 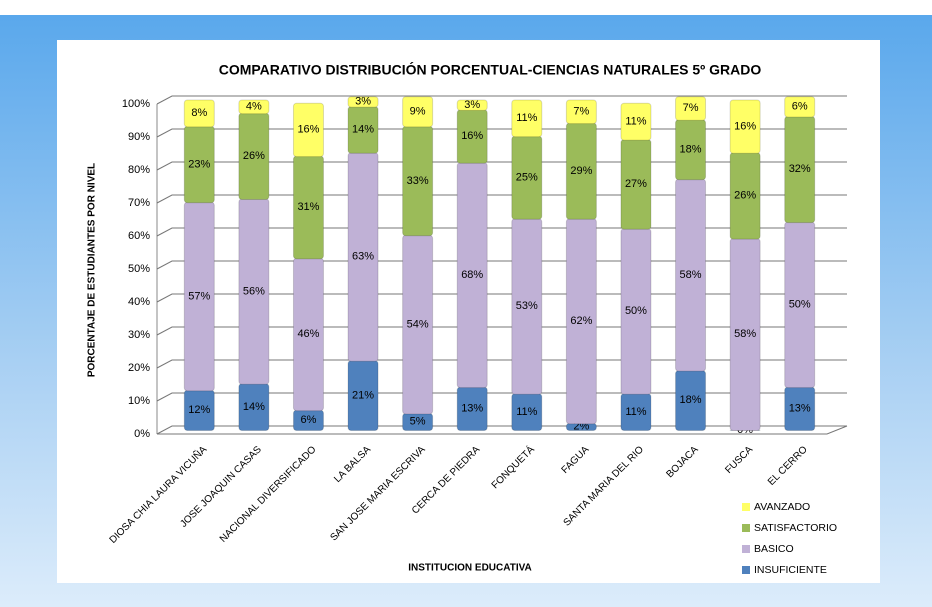 I want to click on data-label: 56%, so click(x=254, y=291).